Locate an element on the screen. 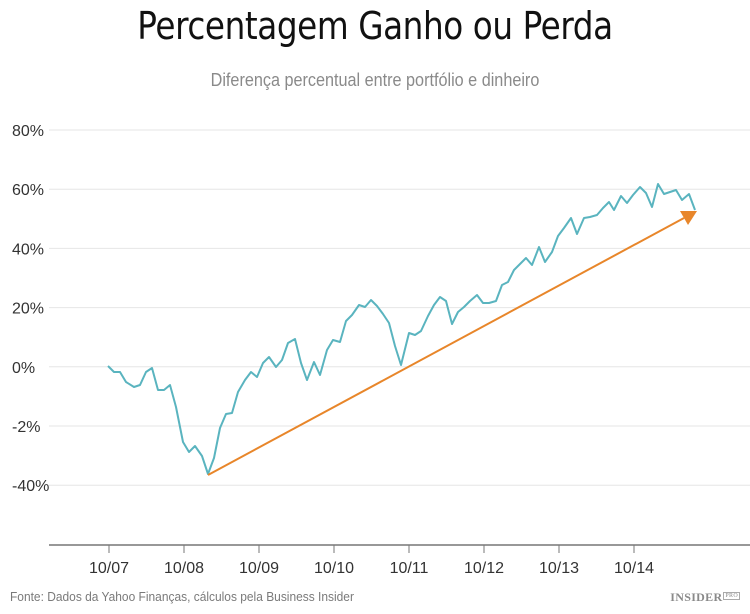  chart-title: Percentagem Ganho ou Perda is located at coordinates (375, 26).